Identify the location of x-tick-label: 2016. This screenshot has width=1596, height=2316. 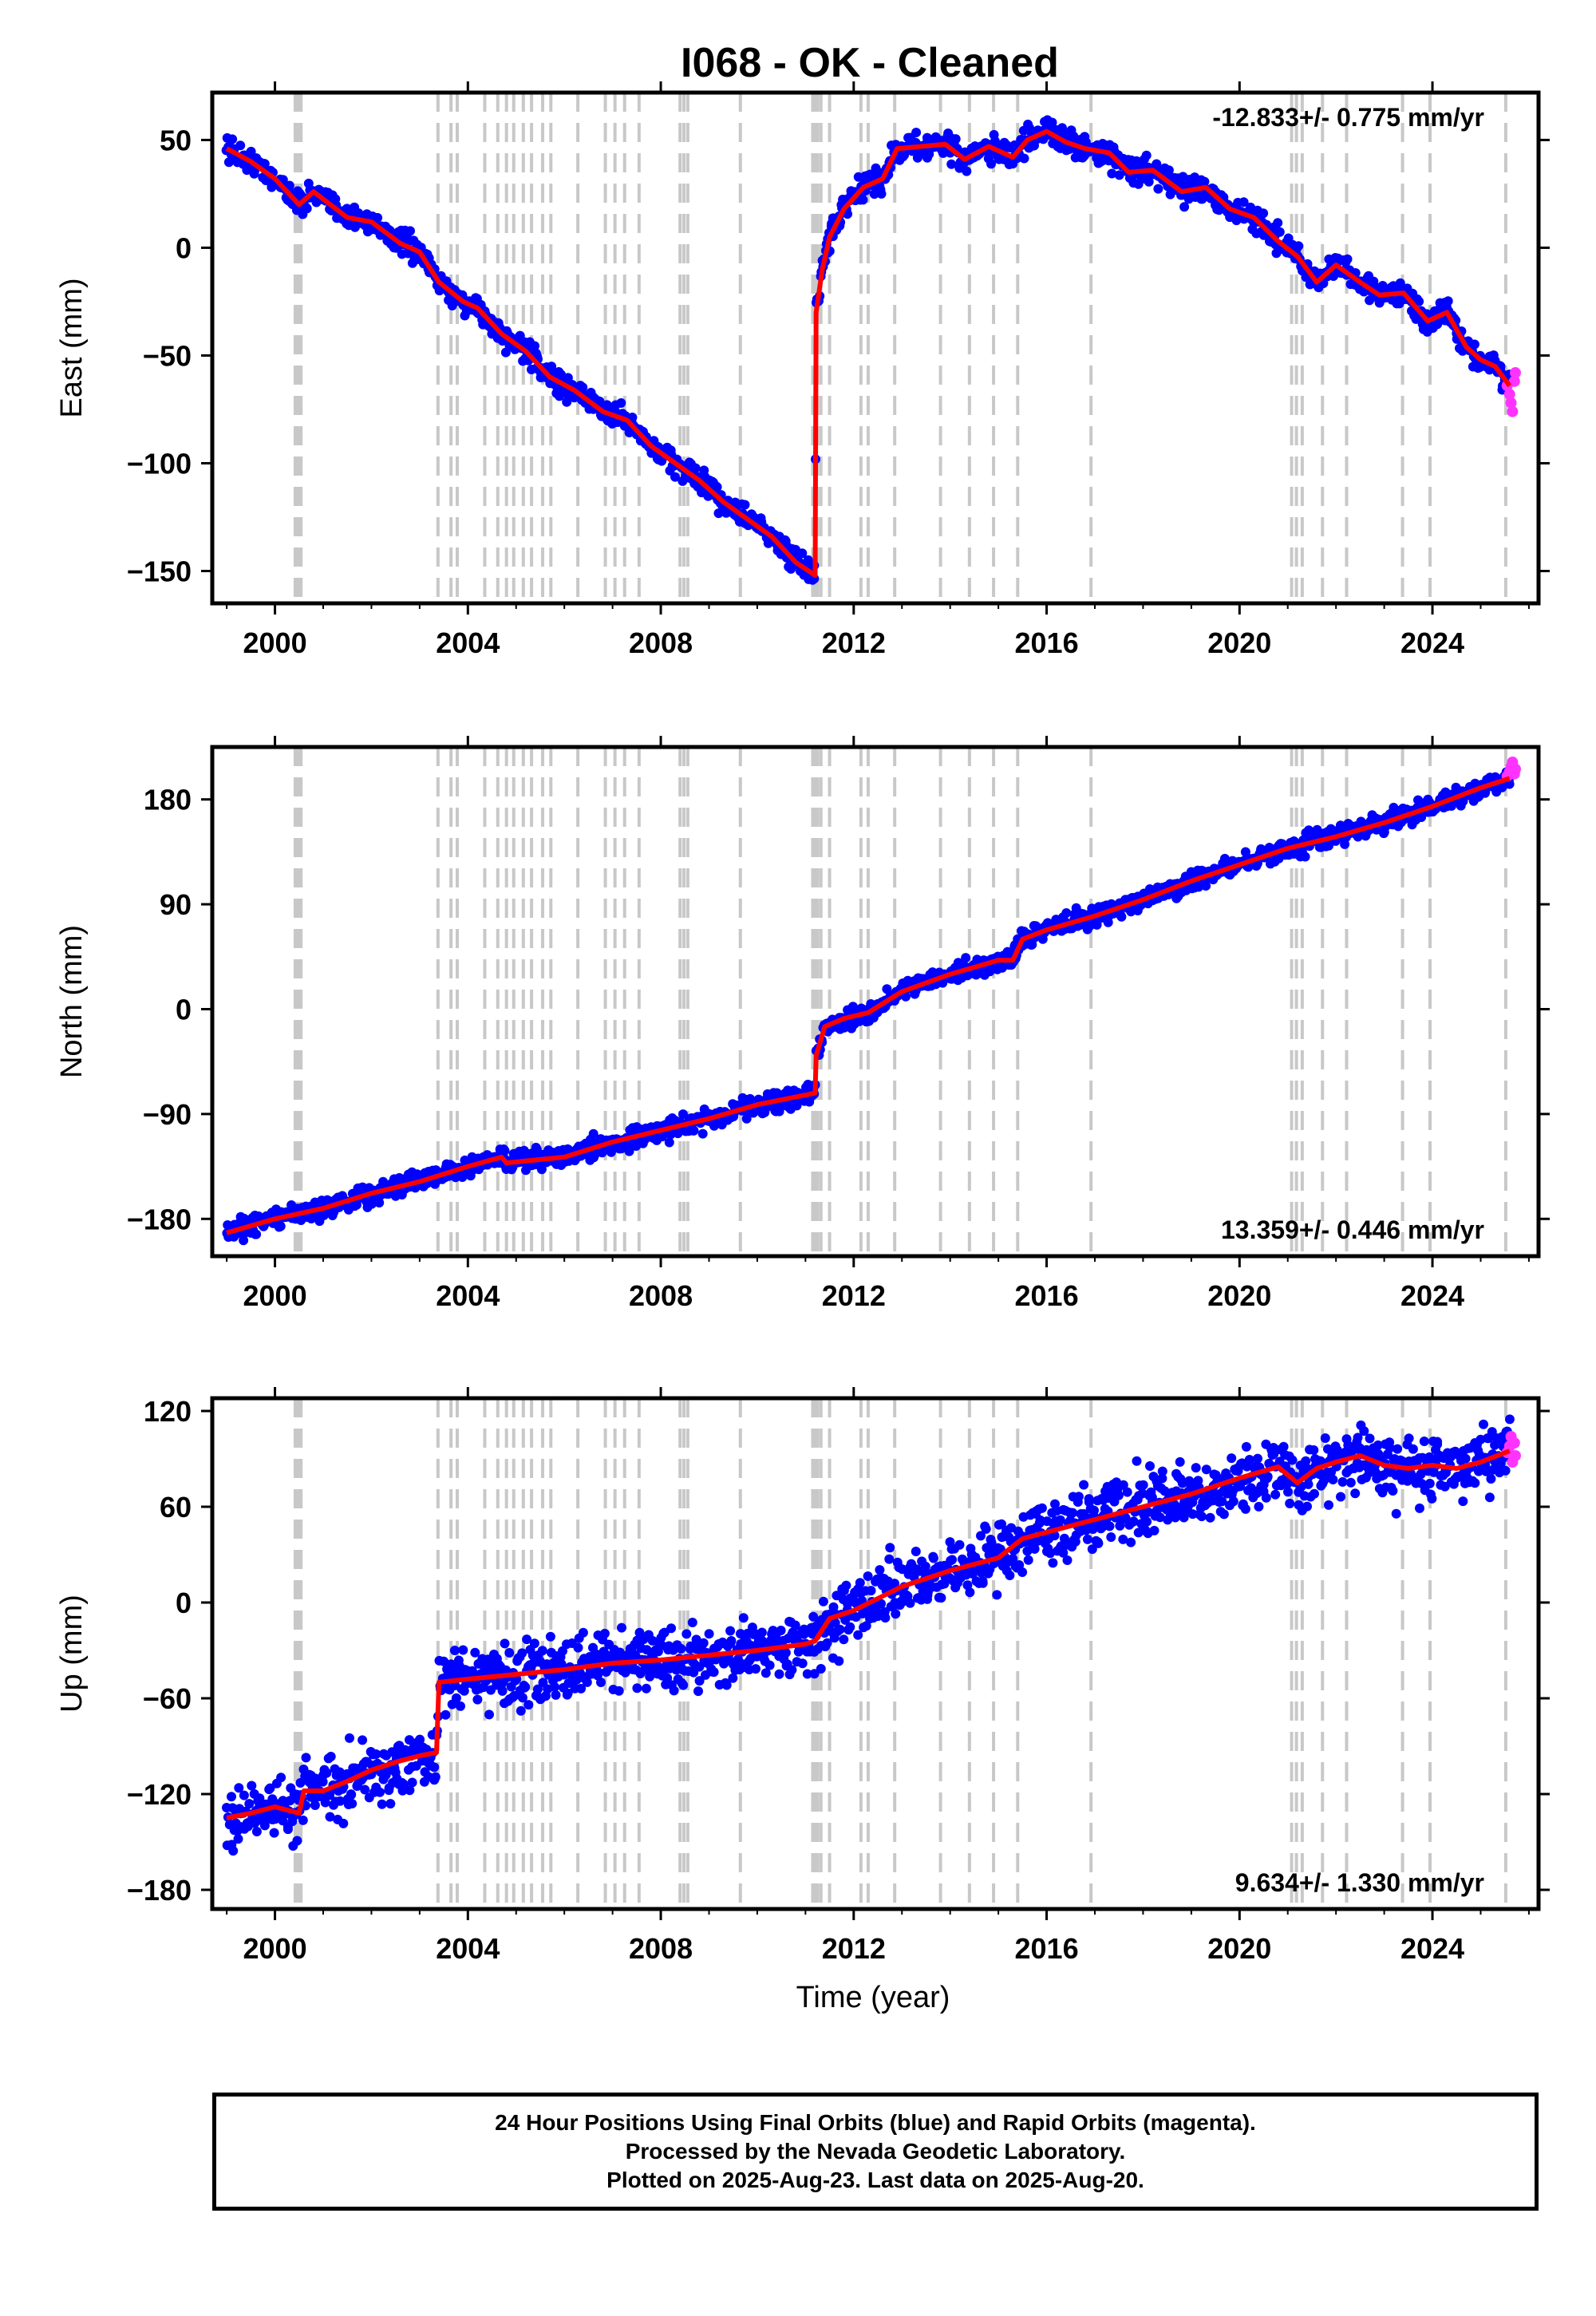
(1047, 1295).